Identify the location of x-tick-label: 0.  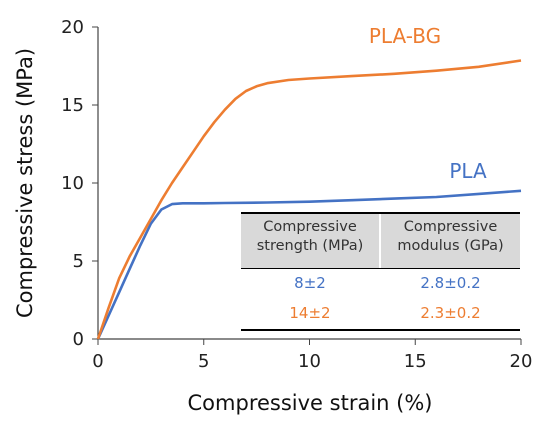
(97, 361).